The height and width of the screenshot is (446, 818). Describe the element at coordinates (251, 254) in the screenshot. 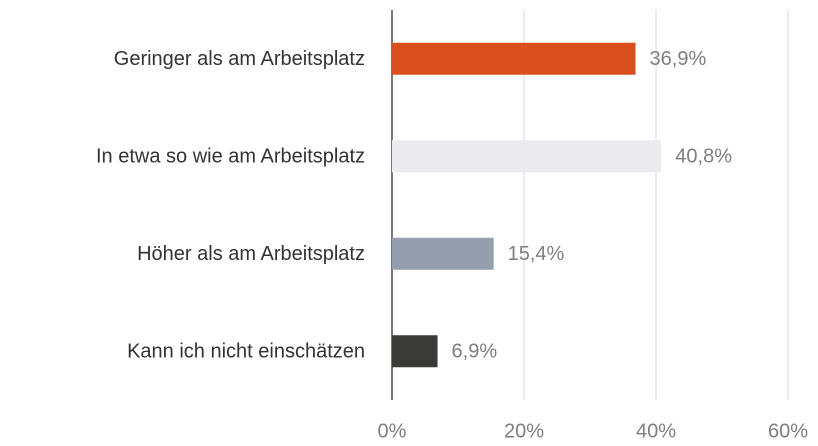

I see `y-tick-label: Höher als am Arbeitsplatz` at that location.